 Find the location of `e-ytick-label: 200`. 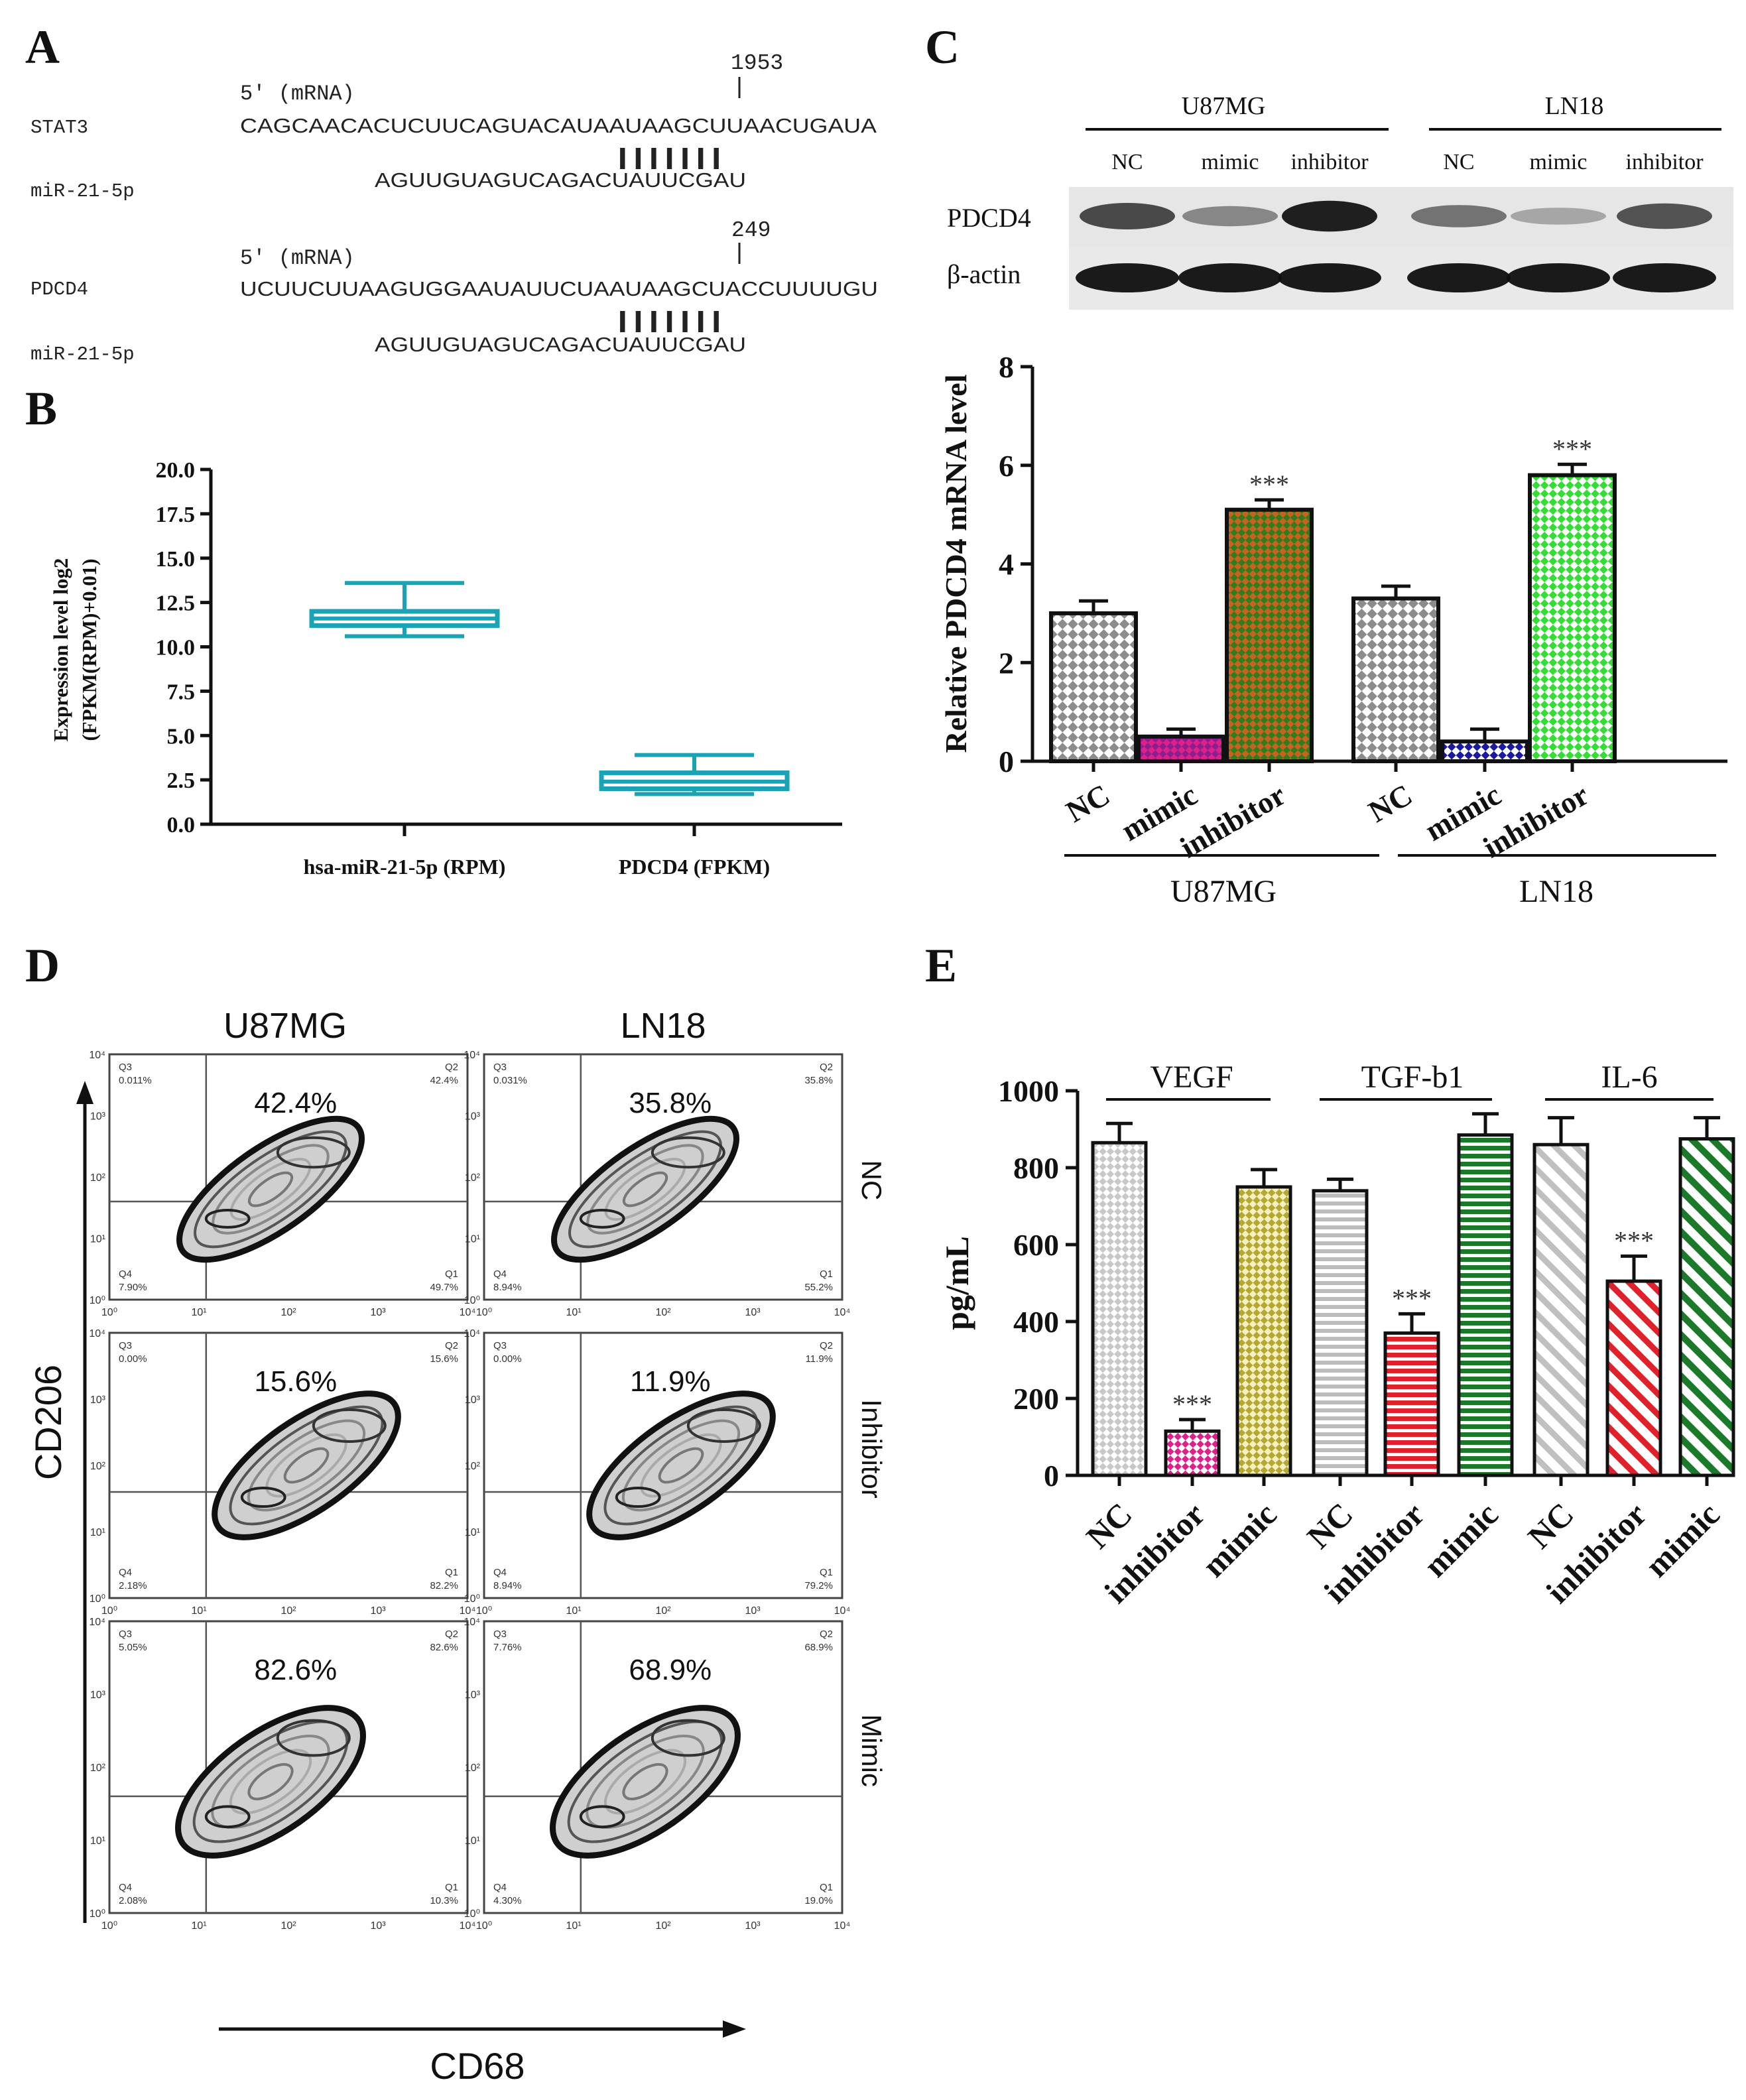

e-ytick-label: 200 is located at coordinates (1036, 1399).